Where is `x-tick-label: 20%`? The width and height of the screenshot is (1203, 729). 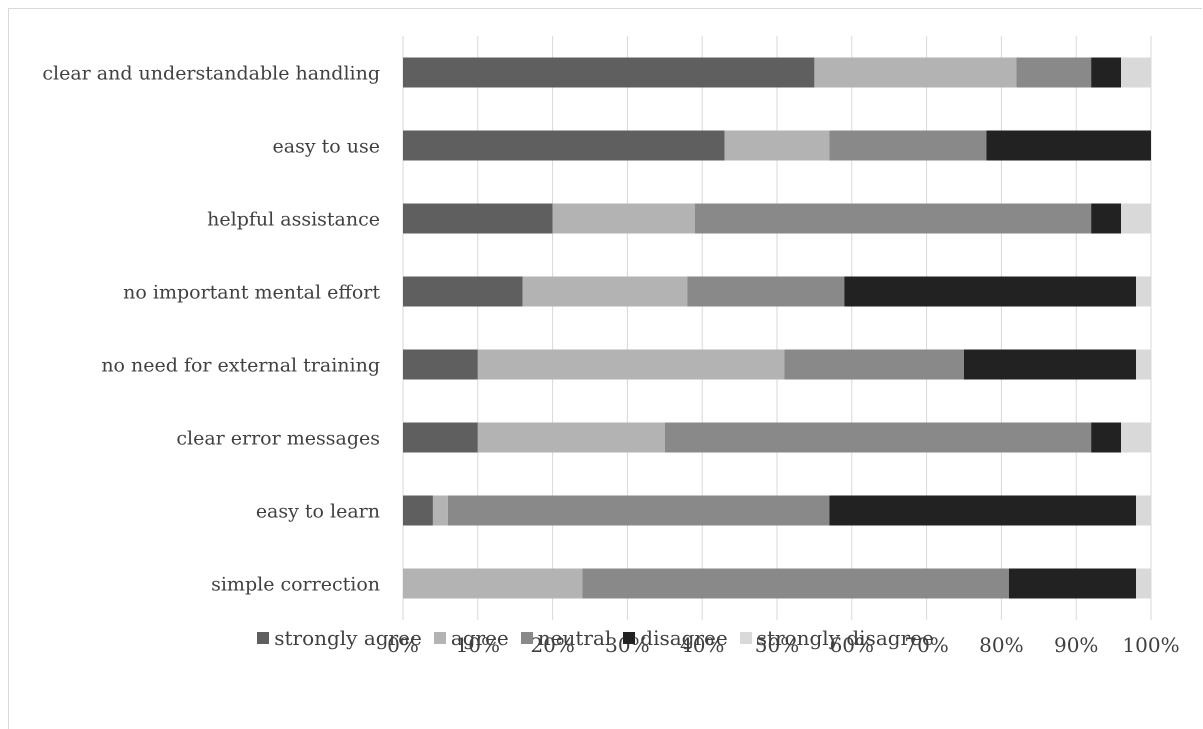 x-tick-label: 20% is located at coordinates (552, 645).